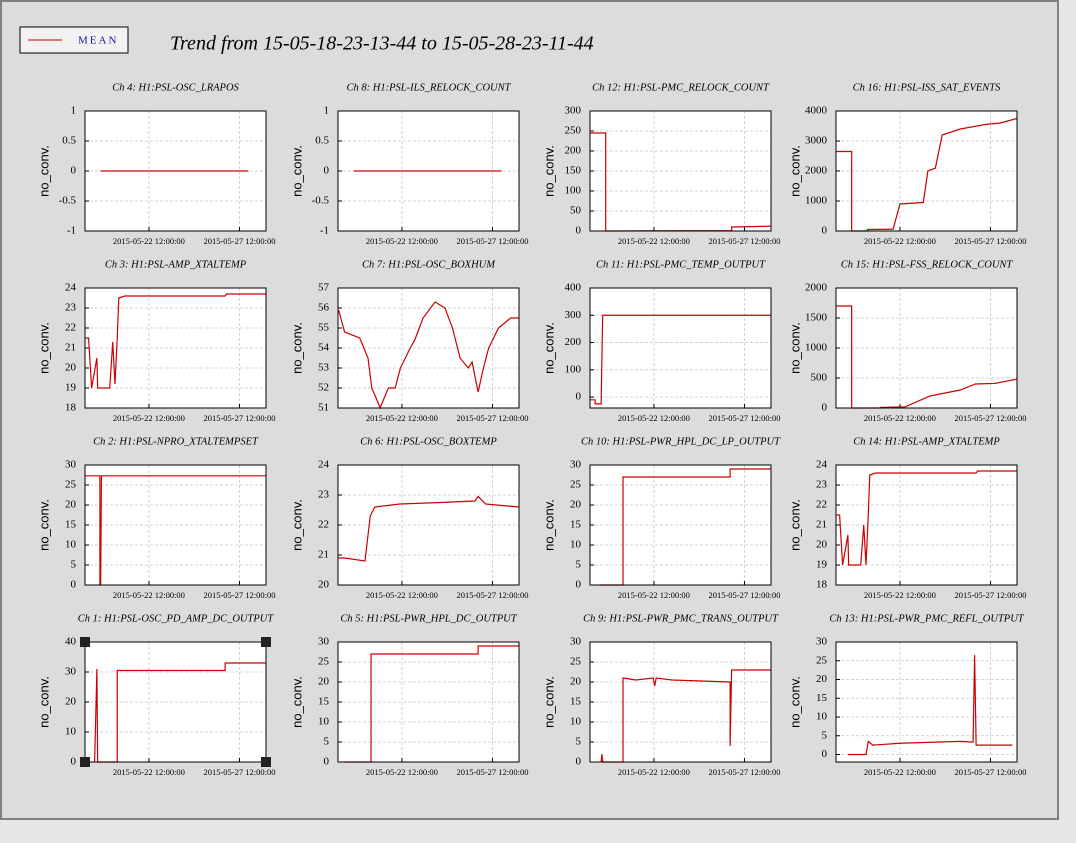 The image size is (1076, 843). Describe the element at coordinates (323, 388) in the screenshot. I see `y-tick-label: 52` at that location.